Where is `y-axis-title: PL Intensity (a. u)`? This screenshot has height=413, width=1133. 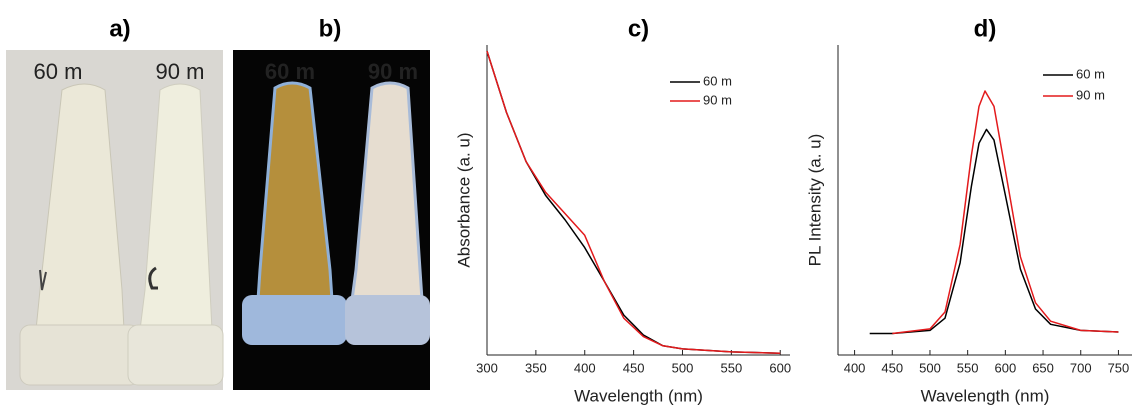 y-axis-title: PL Intensity (a. u) is located at coordinates (814, 200).